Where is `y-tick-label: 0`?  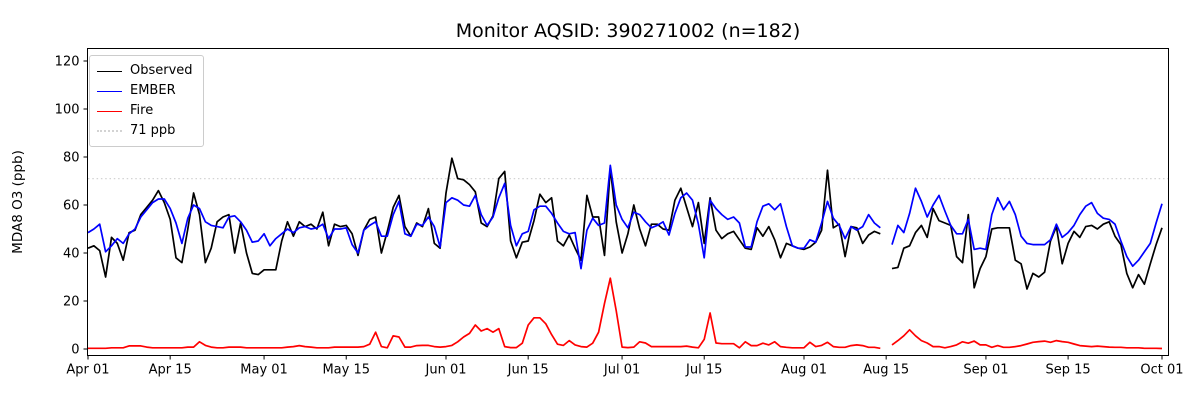 y-tick-label: 0 is located at coordinates (75, 350).